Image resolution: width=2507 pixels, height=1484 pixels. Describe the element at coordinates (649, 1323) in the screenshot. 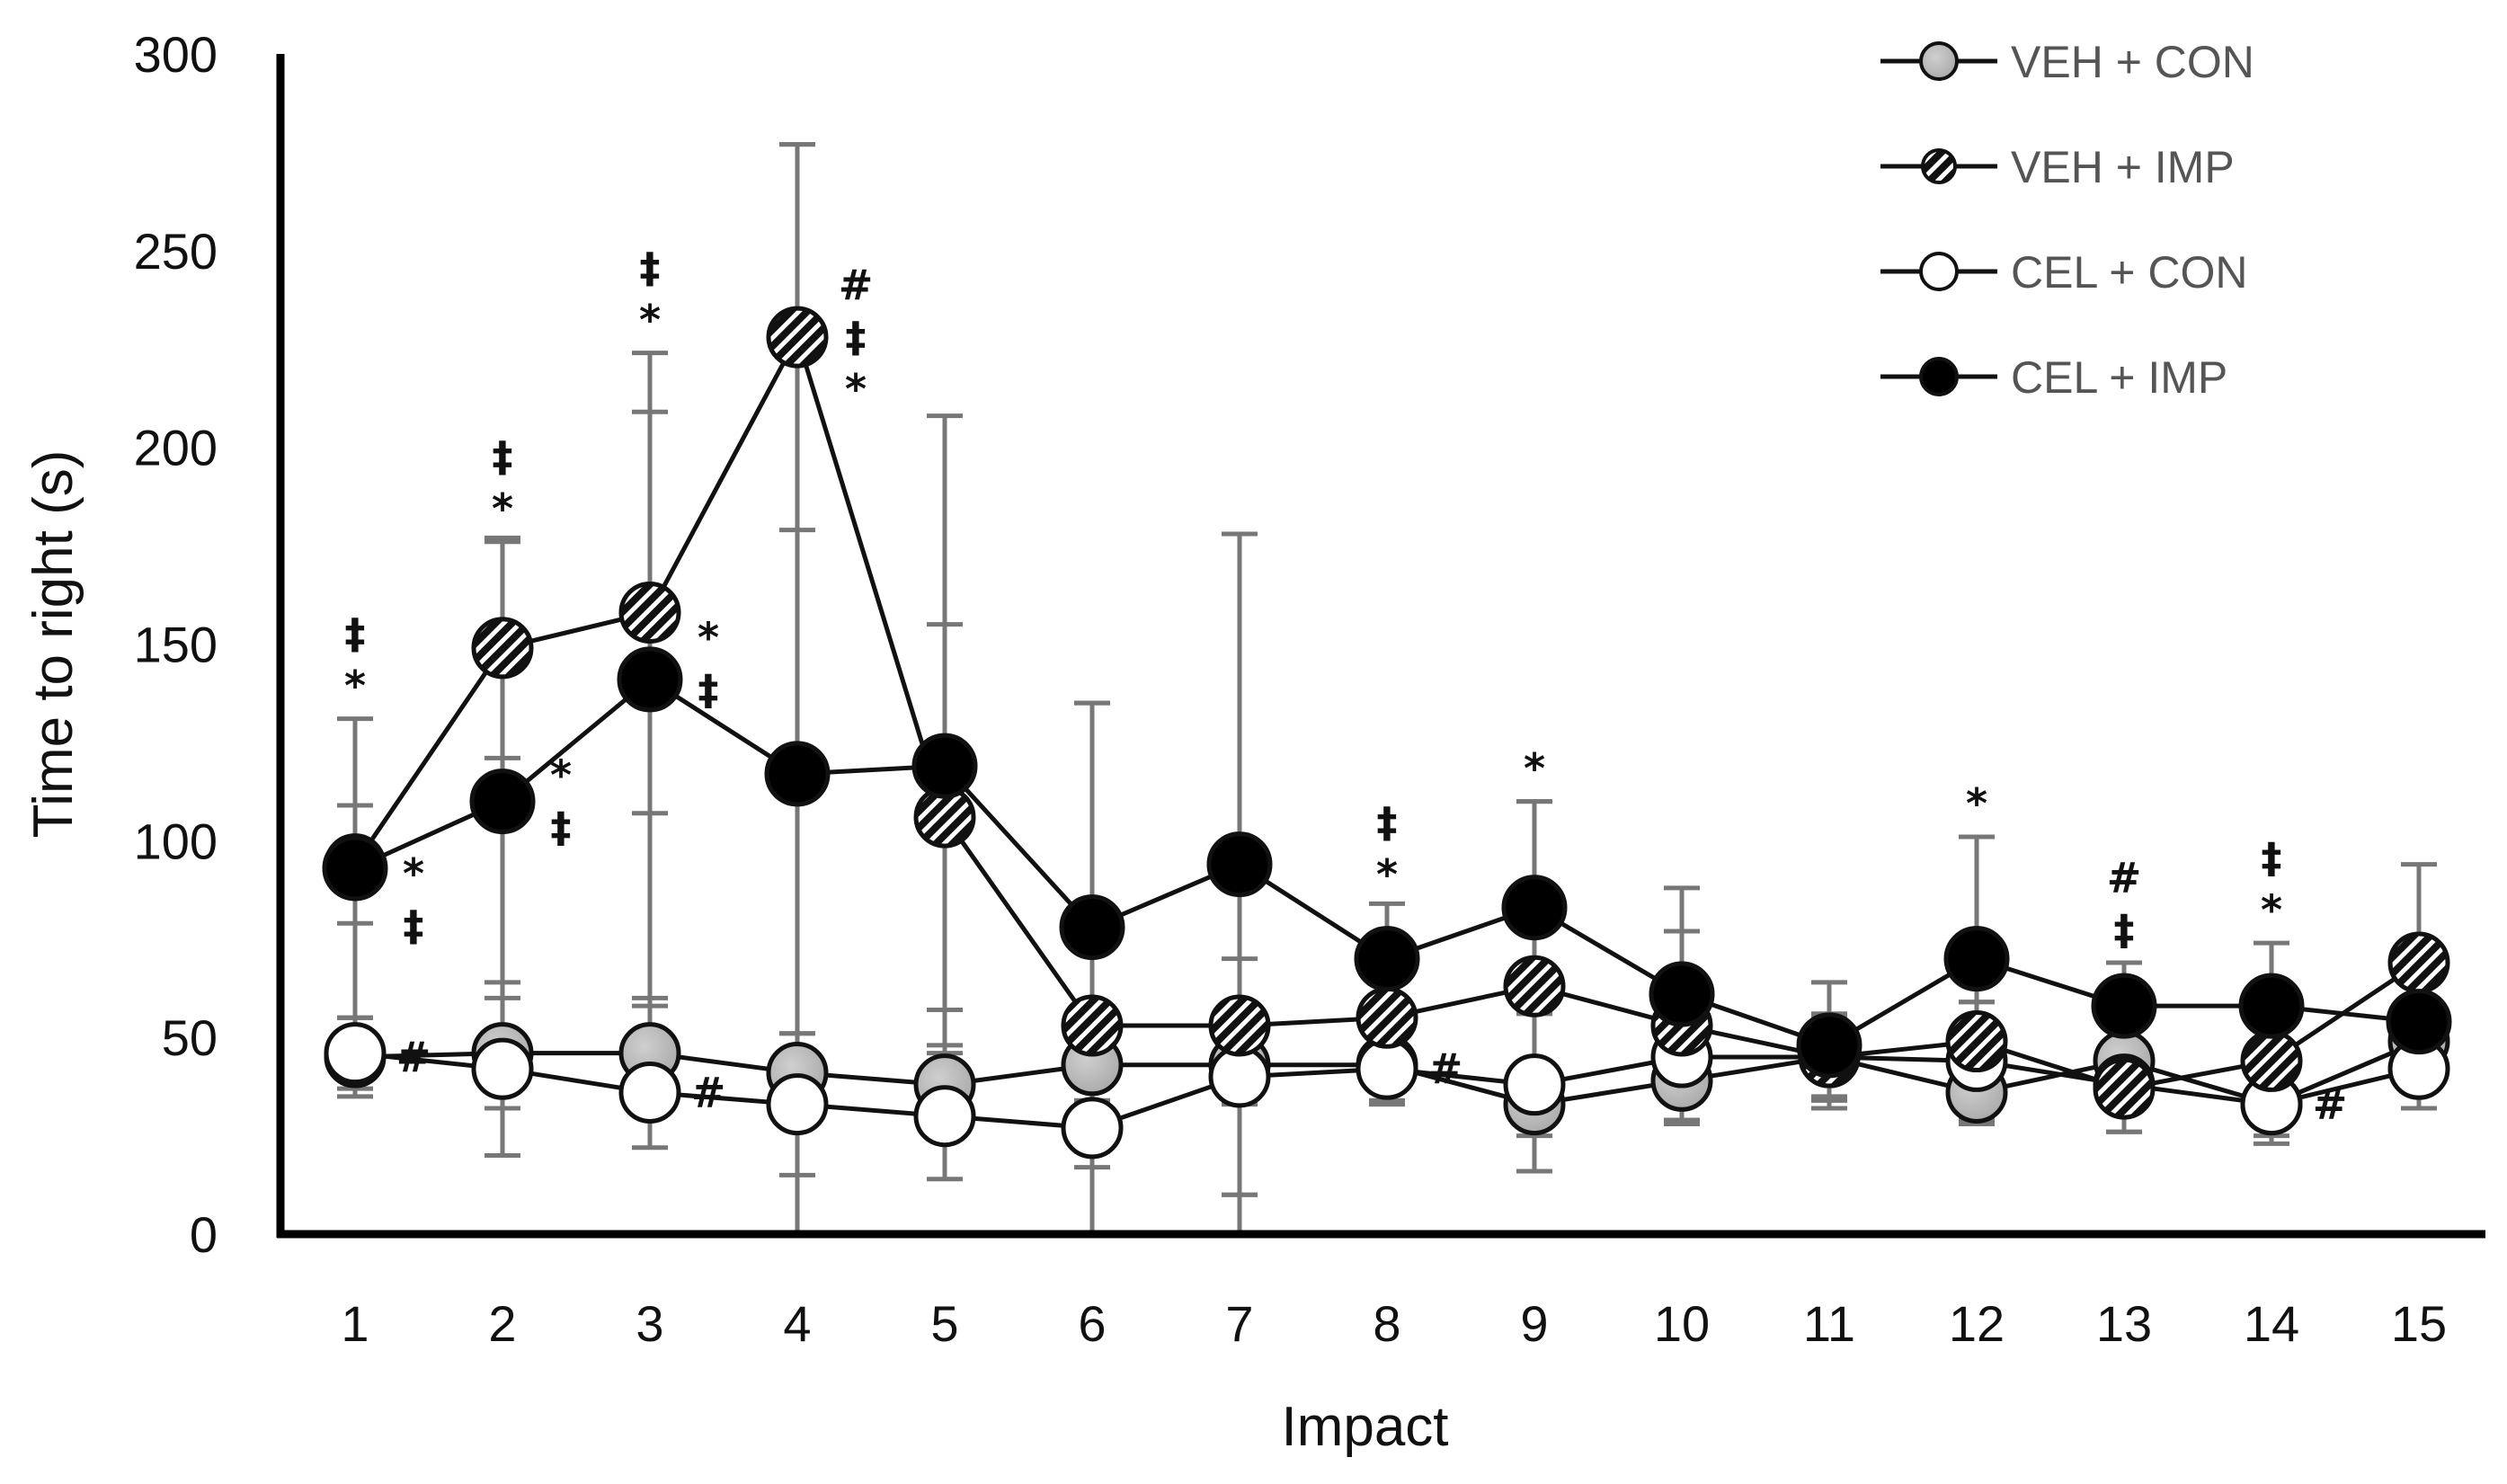

I see `x-tick-label: 3` at that location.